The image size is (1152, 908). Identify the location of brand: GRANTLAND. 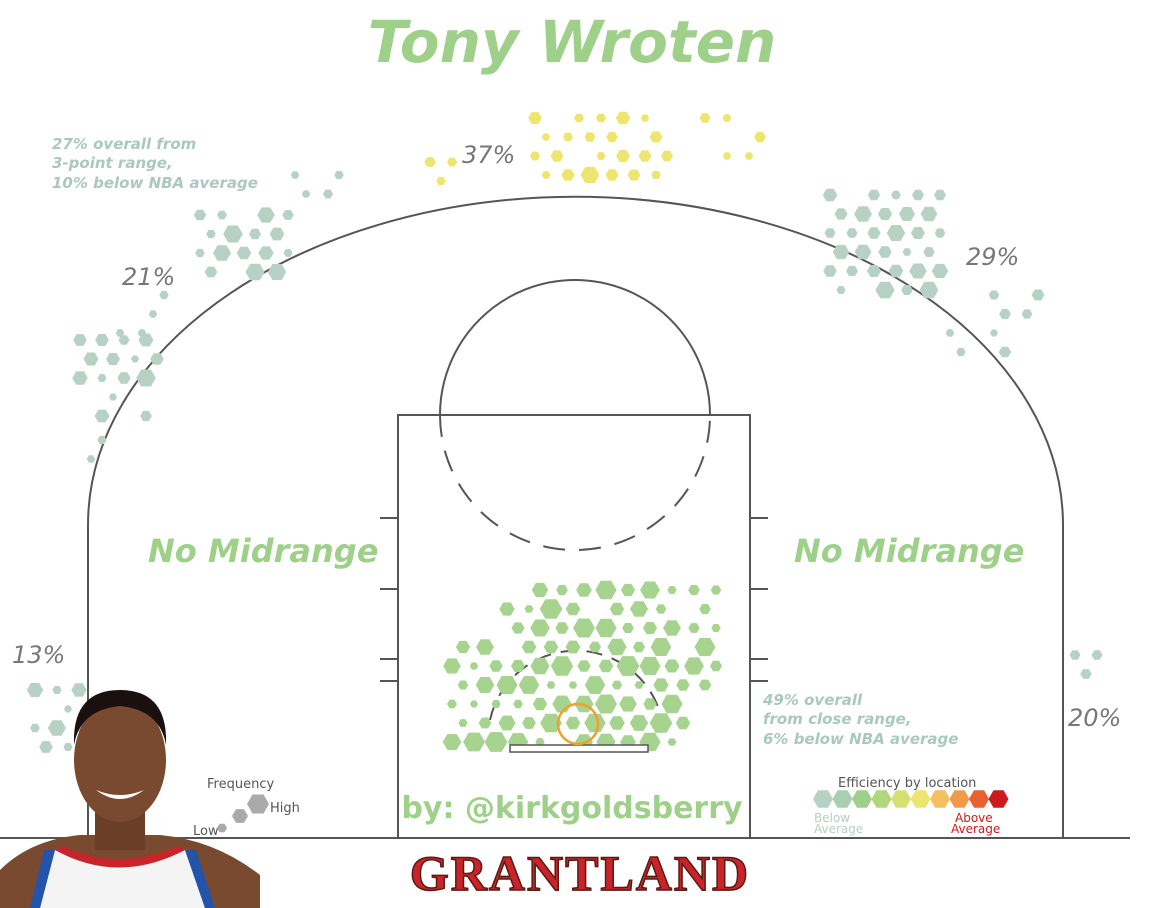
(580, 873).